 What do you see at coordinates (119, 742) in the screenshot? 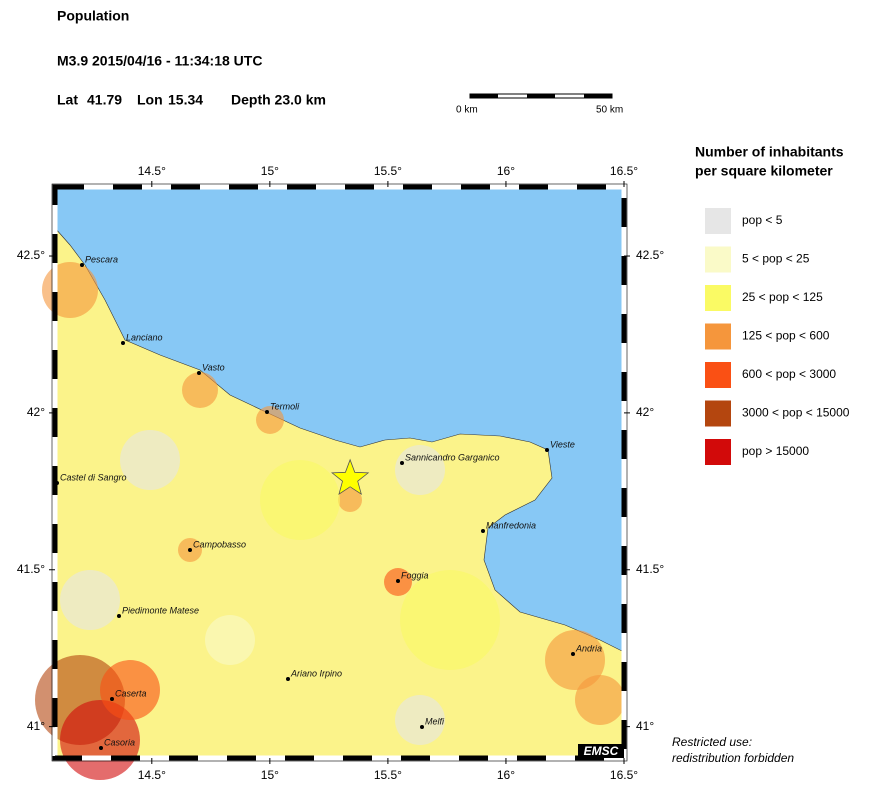
I see `city-label: Casoria` at bounding box center [119, 742].